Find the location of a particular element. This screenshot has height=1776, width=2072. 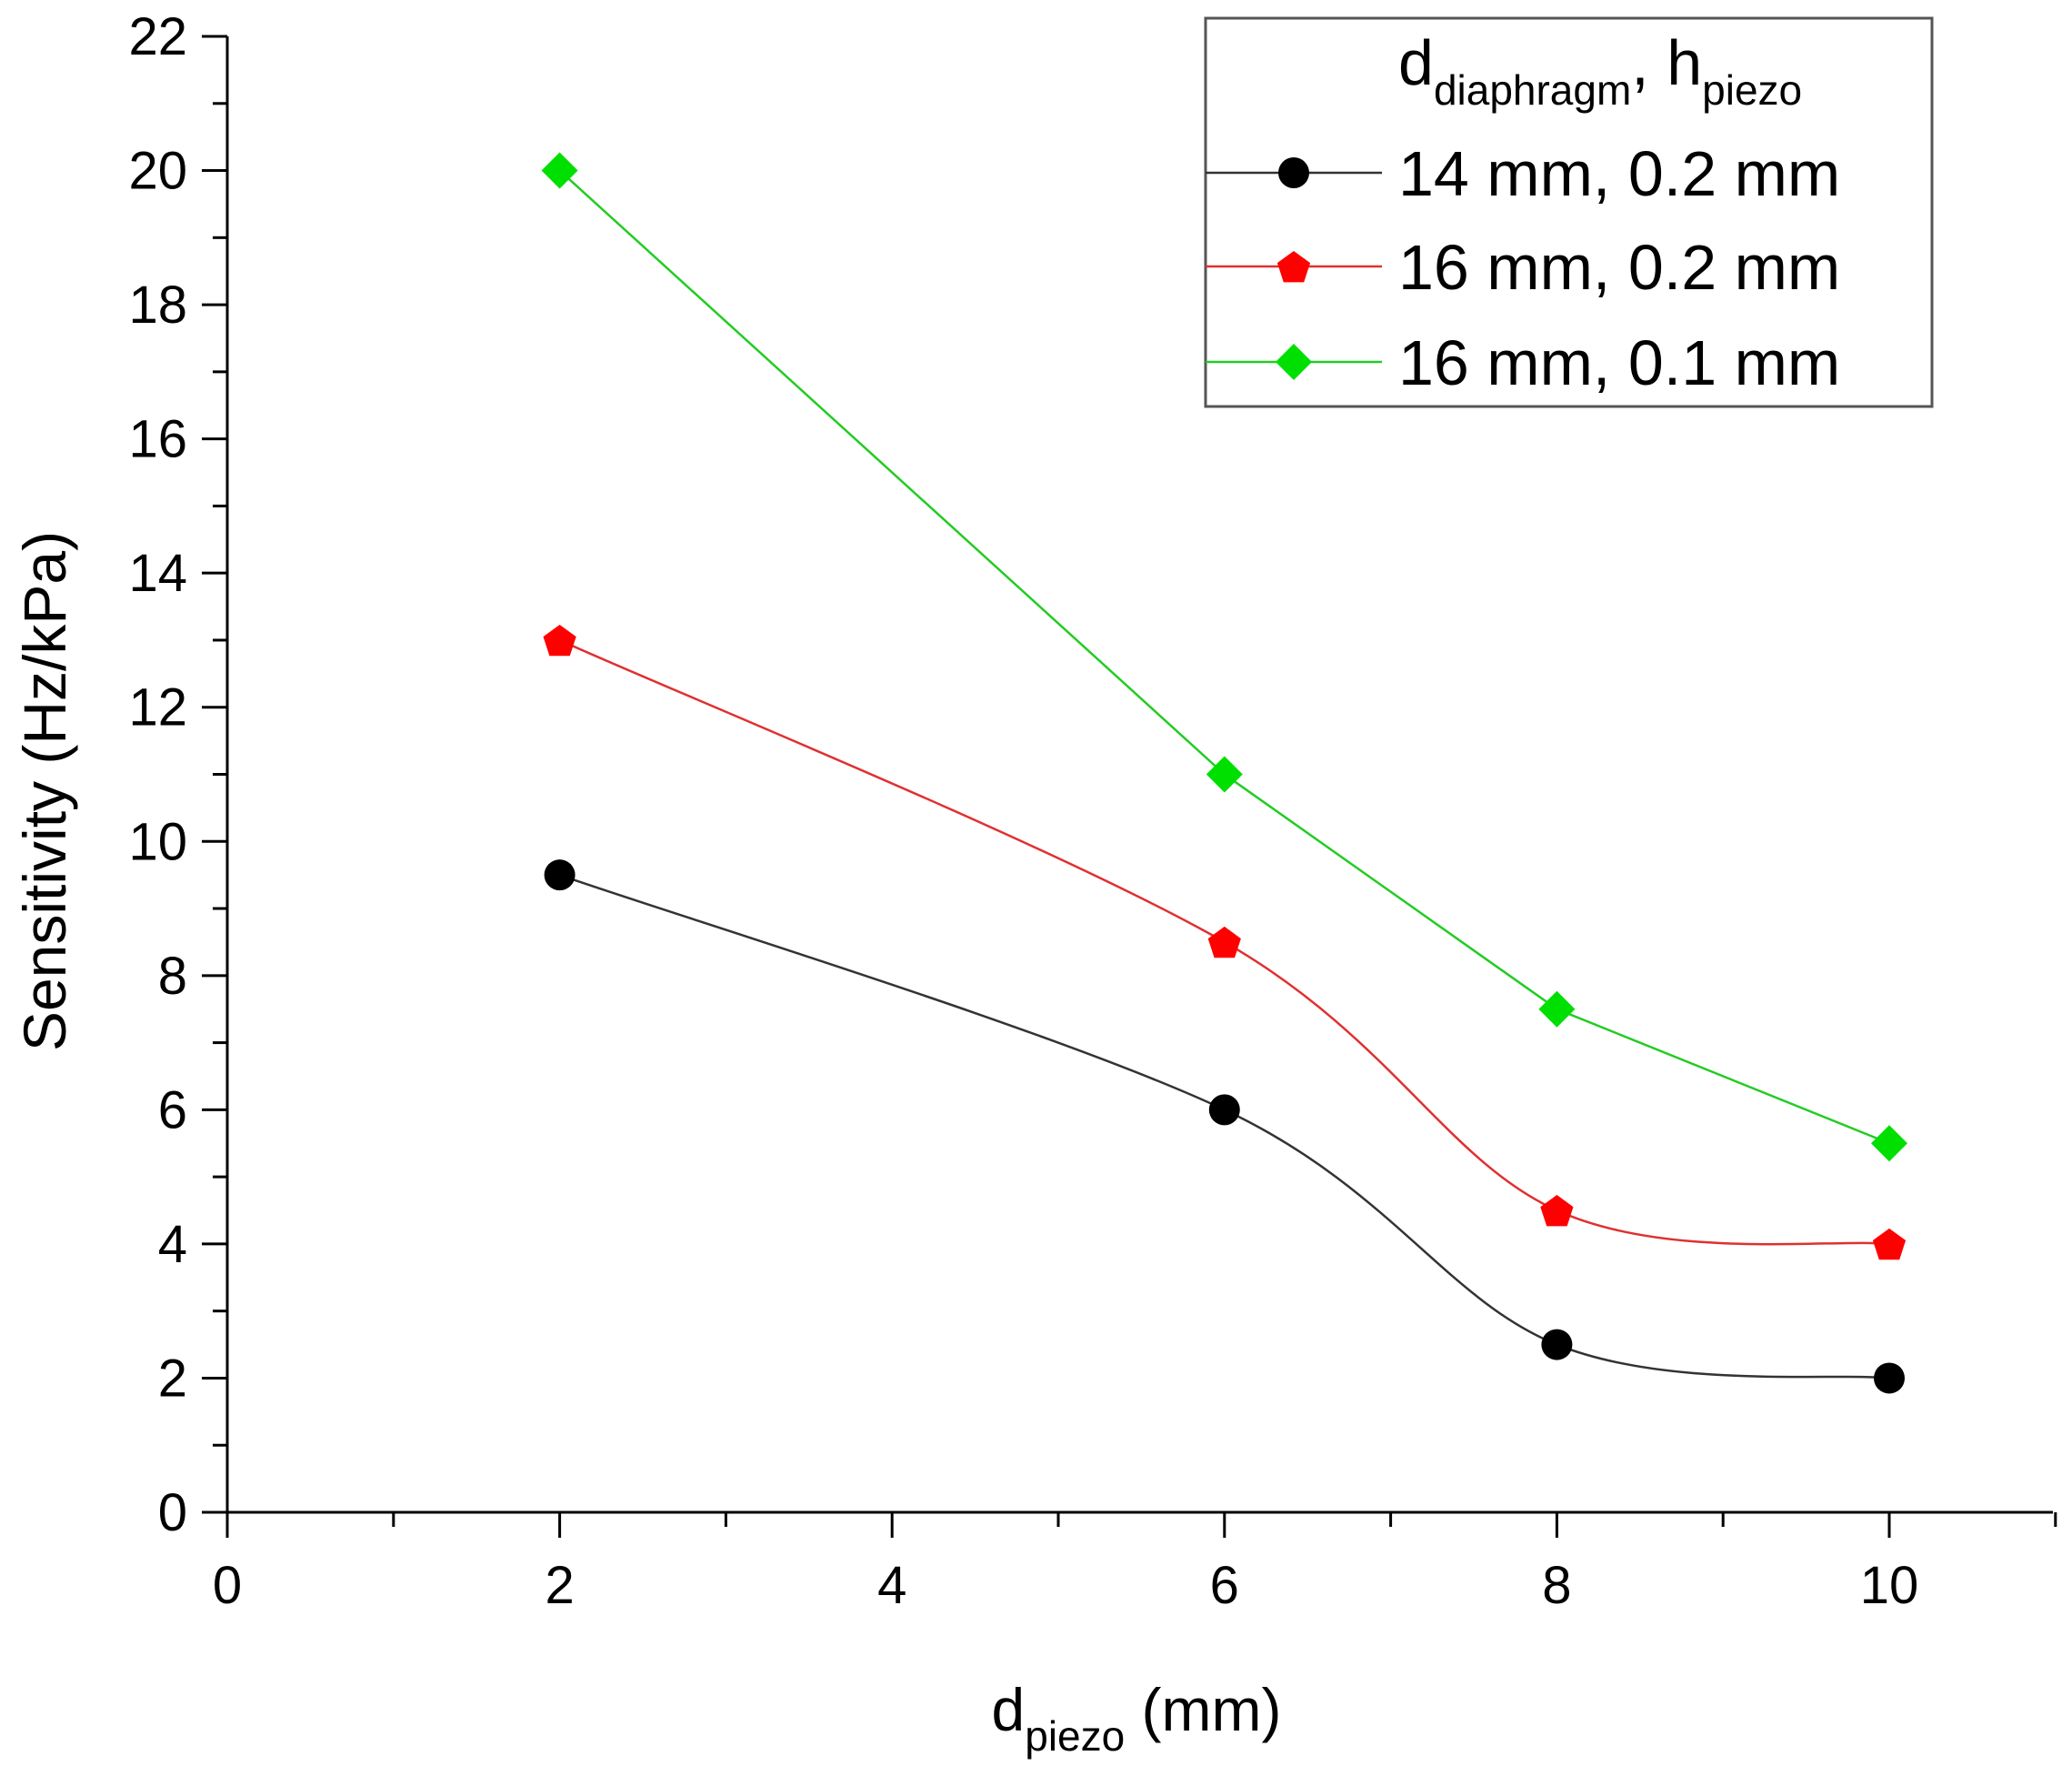

x-axis-title-unit: (mm) is located at coordinates (1203, 1709).